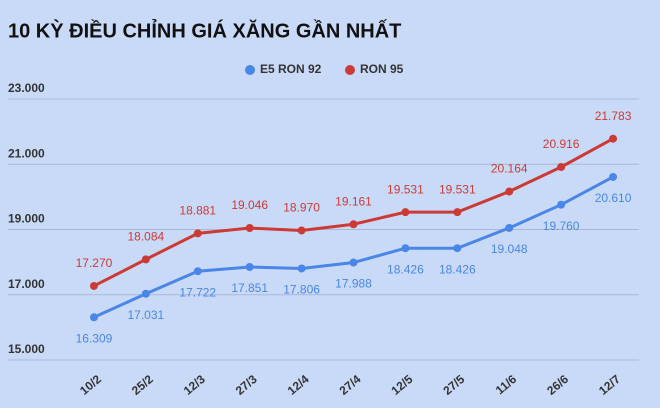  Describe the element at coordinates (94, 338) in the screenshot. I see `data-label: 16.309` at that location.